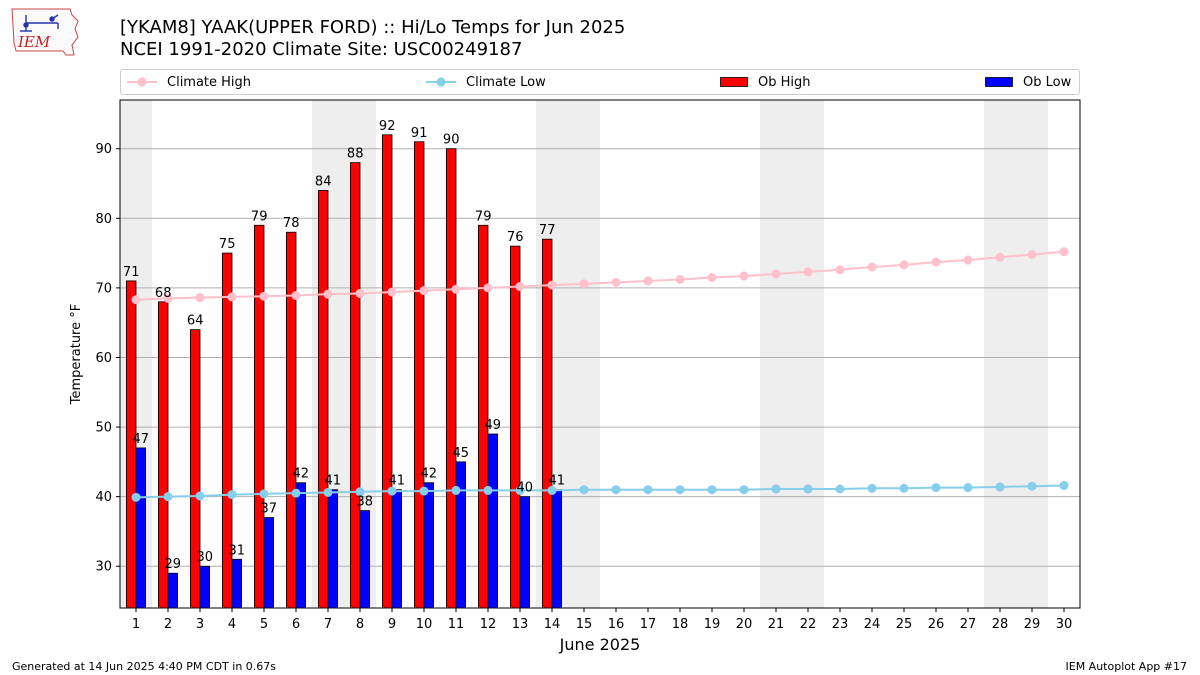  I want to click on iowa-map-logo-icon, so click(45, 32).